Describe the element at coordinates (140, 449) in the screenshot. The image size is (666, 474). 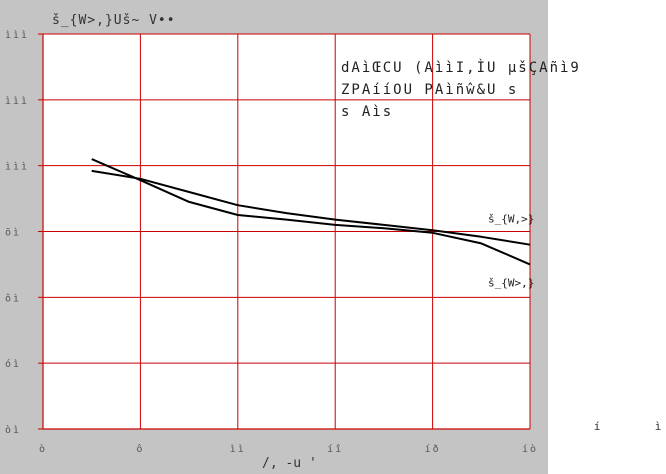
I see `x-tick-label: ô` at that location.